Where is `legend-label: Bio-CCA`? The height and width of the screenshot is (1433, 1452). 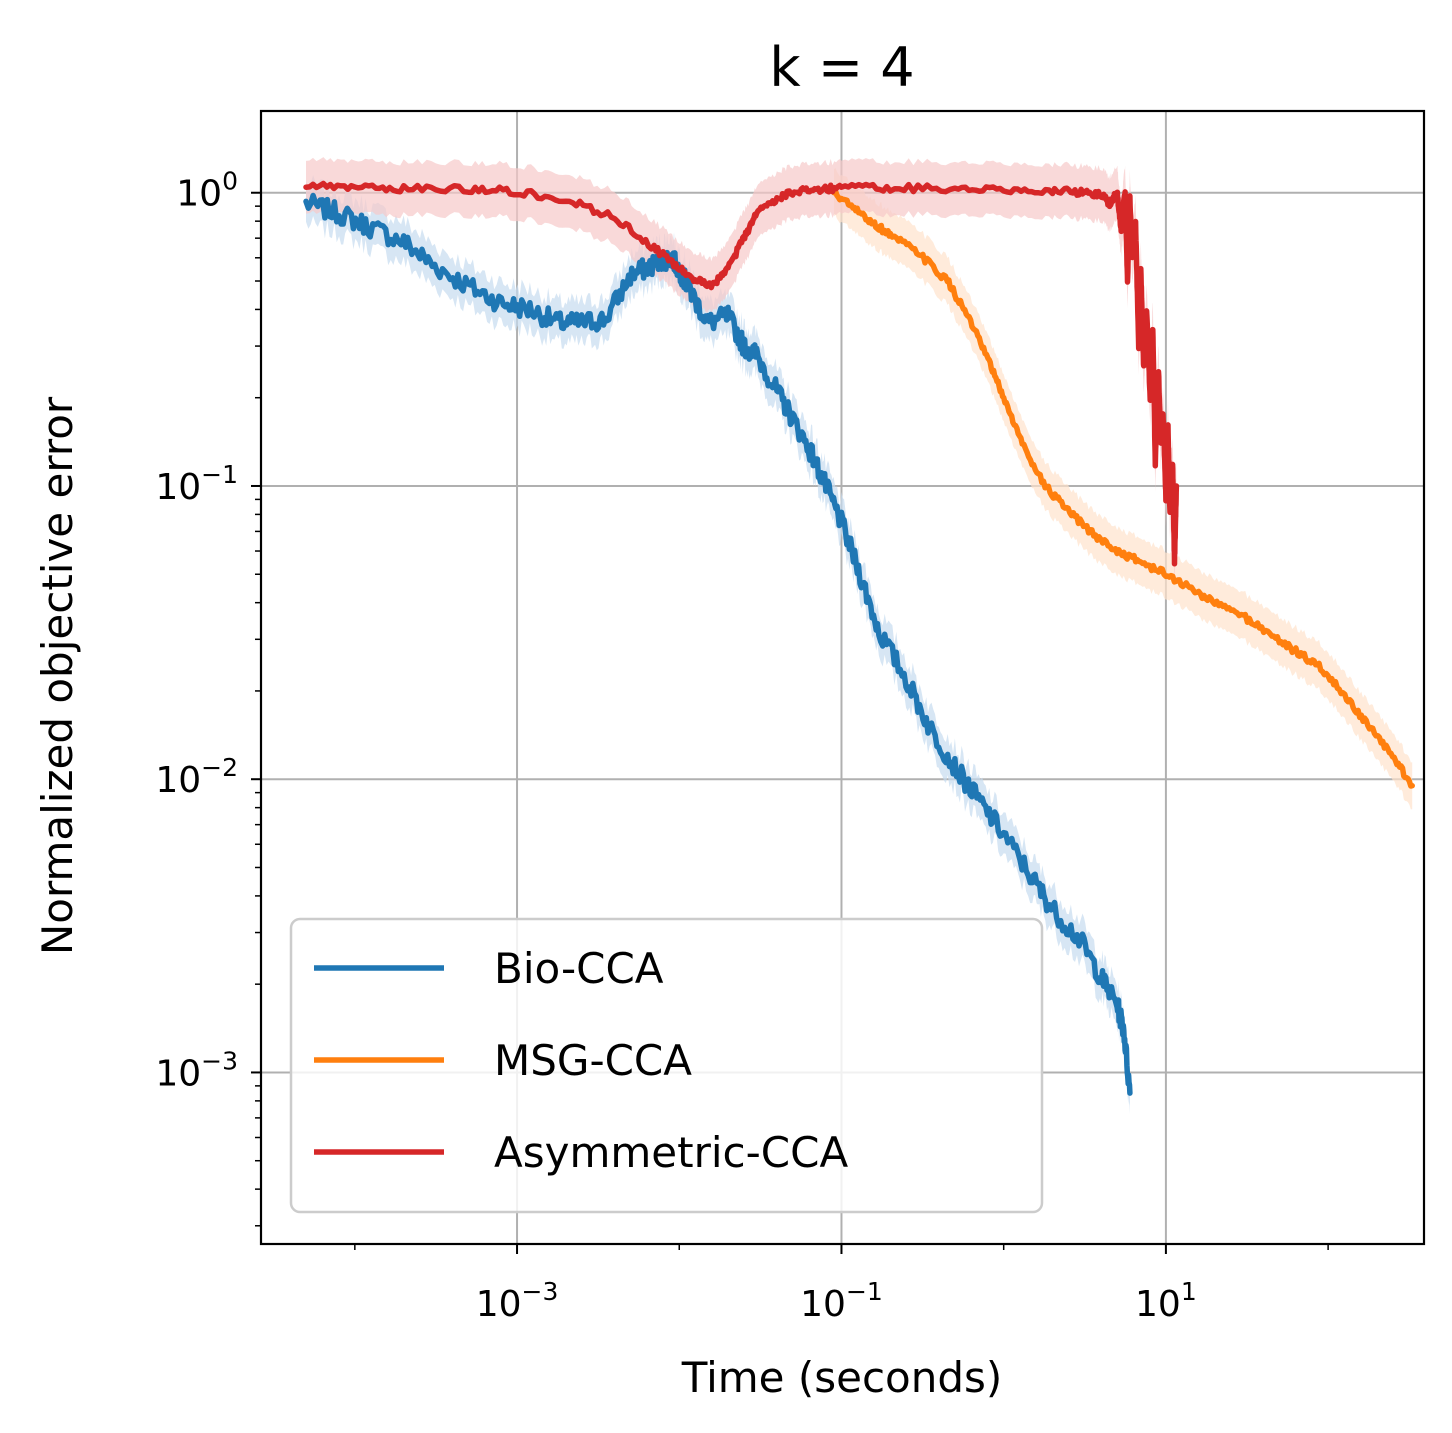
legend-label: Bio-CCA is located at coordinates (579, 968).